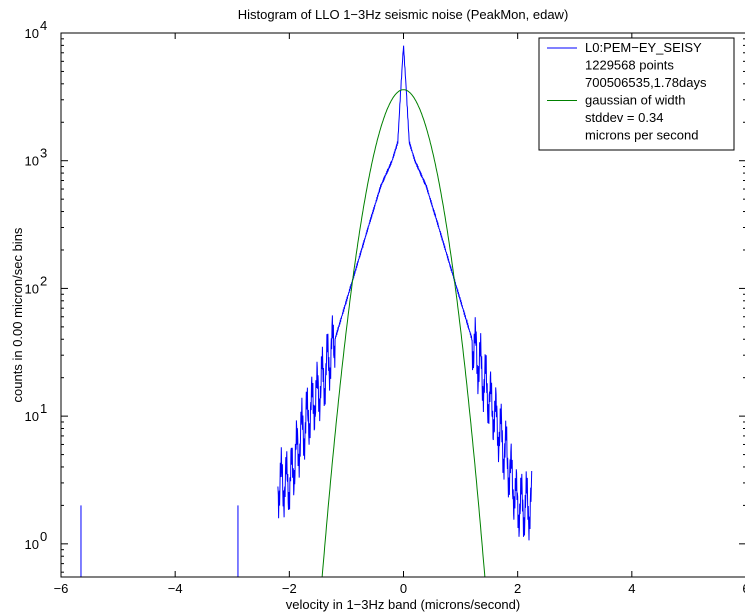  Describe the element at coordinates (43, 536) in the screenshot. I see `y-tick-label-exponent: 0` at that location.